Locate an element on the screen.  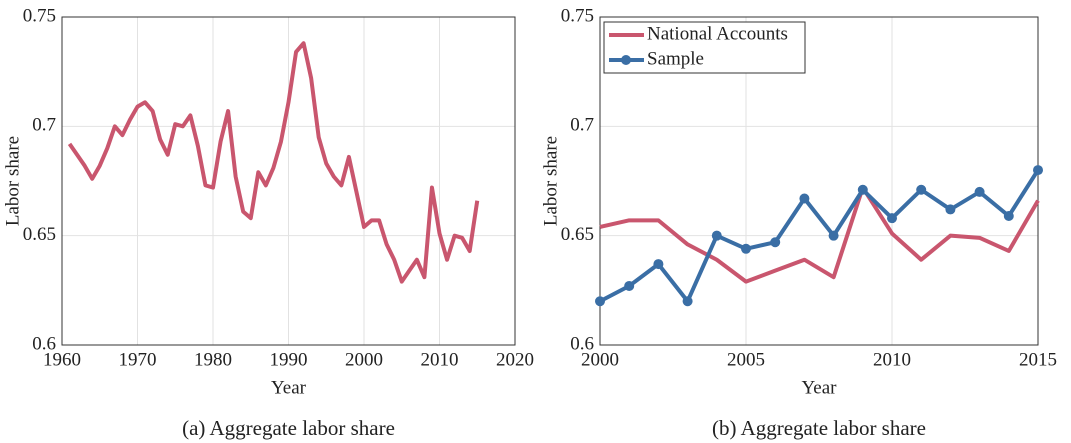
x-tick-label: 1980 is located at coordinates (213, 359).